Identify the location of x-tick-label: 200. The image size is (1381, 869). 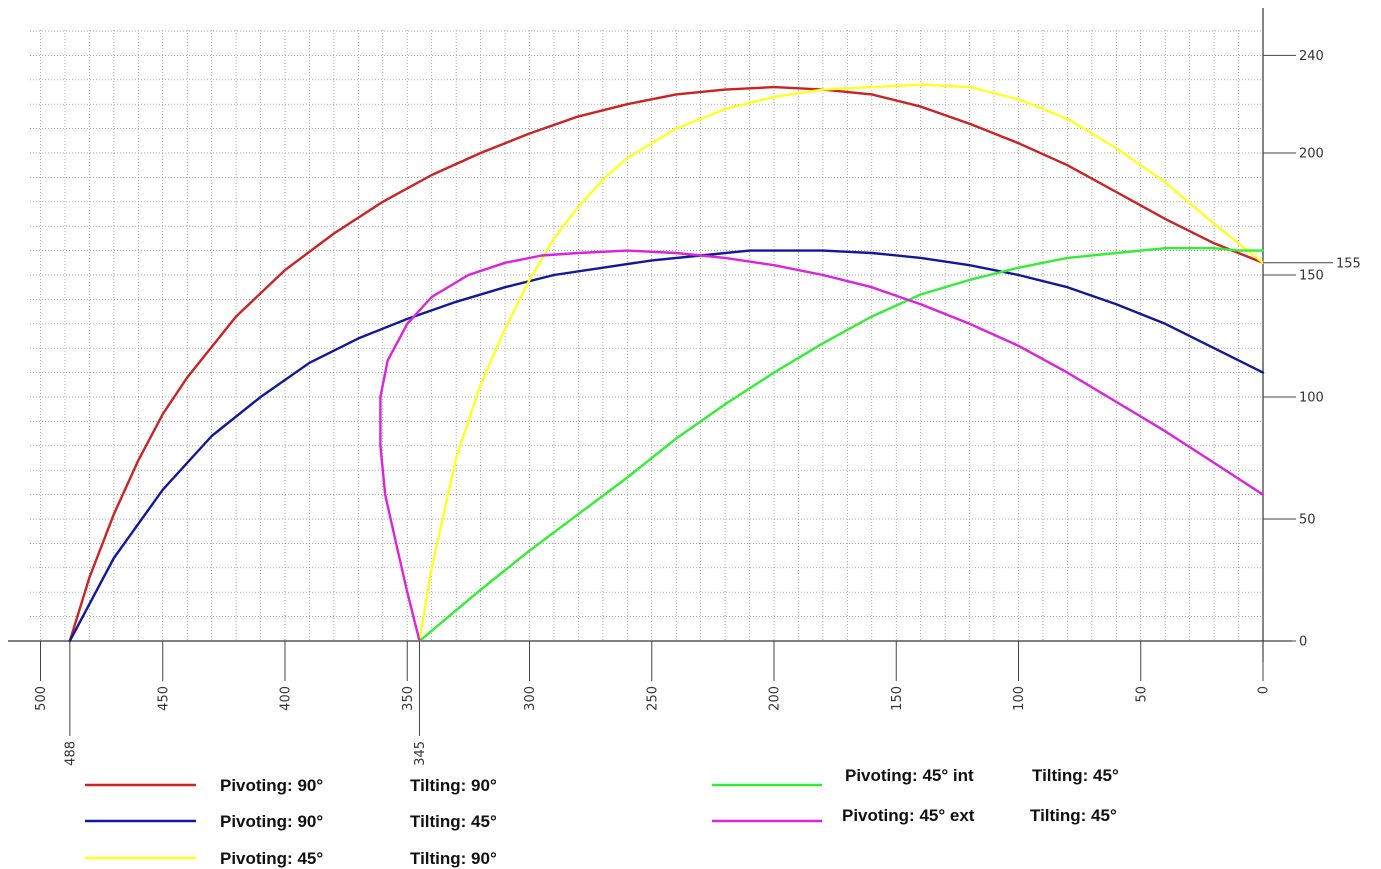
(775, 698).